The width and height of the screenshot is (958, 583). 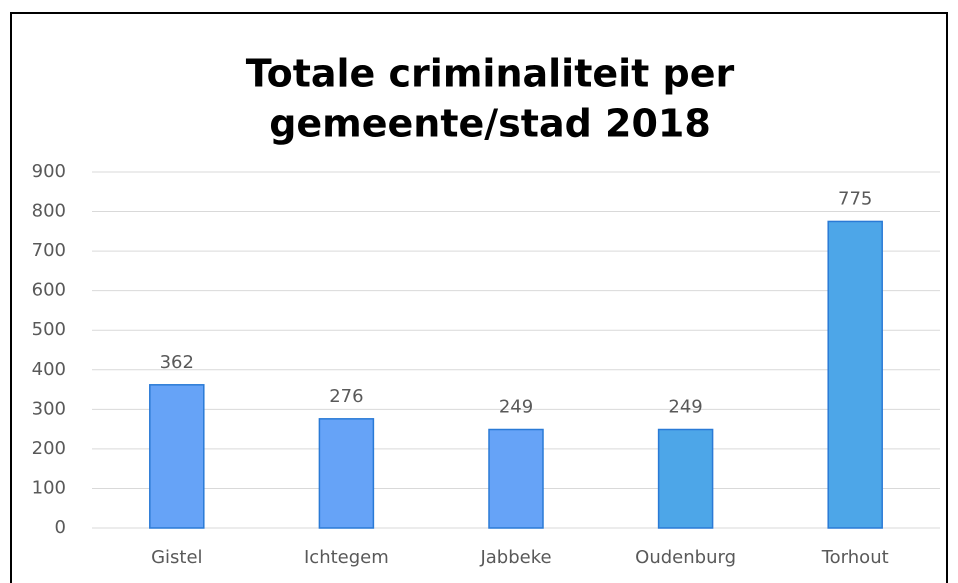 I want to click on chart-title: gemeente/stad 2018, so click(x=490, y=124).